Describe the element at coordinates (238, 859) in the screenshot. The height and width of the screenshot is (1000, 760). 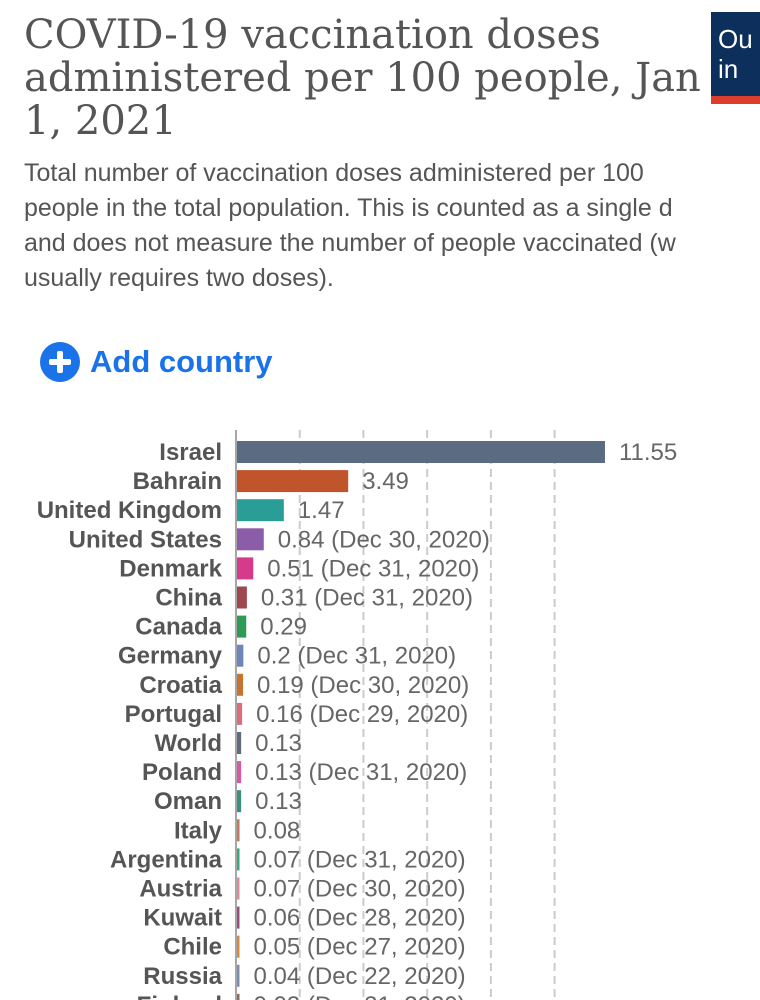
I see `bar-argentina` at that location.